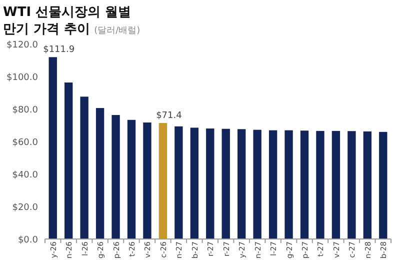 This screenshot has height=260, width=400. Describe the element at coordinates (25, 111) in the screenshot. I see `y-tick-label: $80.0` at that location.